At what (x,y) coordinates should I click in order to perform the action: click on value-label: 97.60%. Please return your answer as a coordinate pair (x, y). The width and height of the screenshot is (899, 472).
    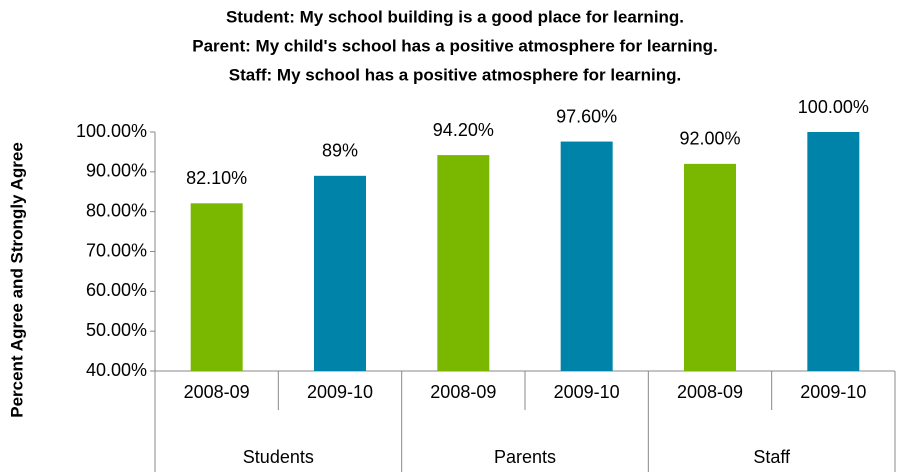
    Looking at the image, I should click on (586, 116).